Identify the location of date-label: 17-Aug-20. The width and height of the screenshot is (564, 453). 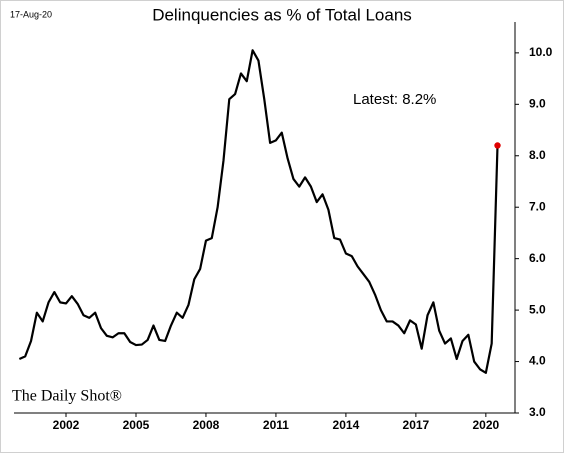
(31, 14).